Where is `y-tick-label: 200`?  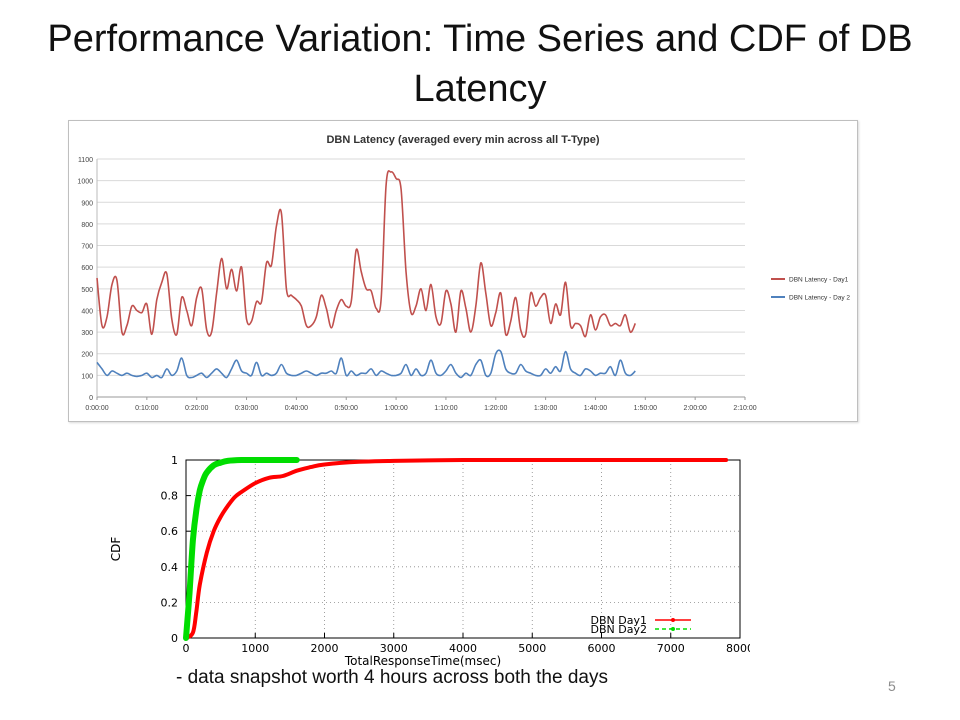 y-tick-label: 200 is located at coordinates (87, 355).